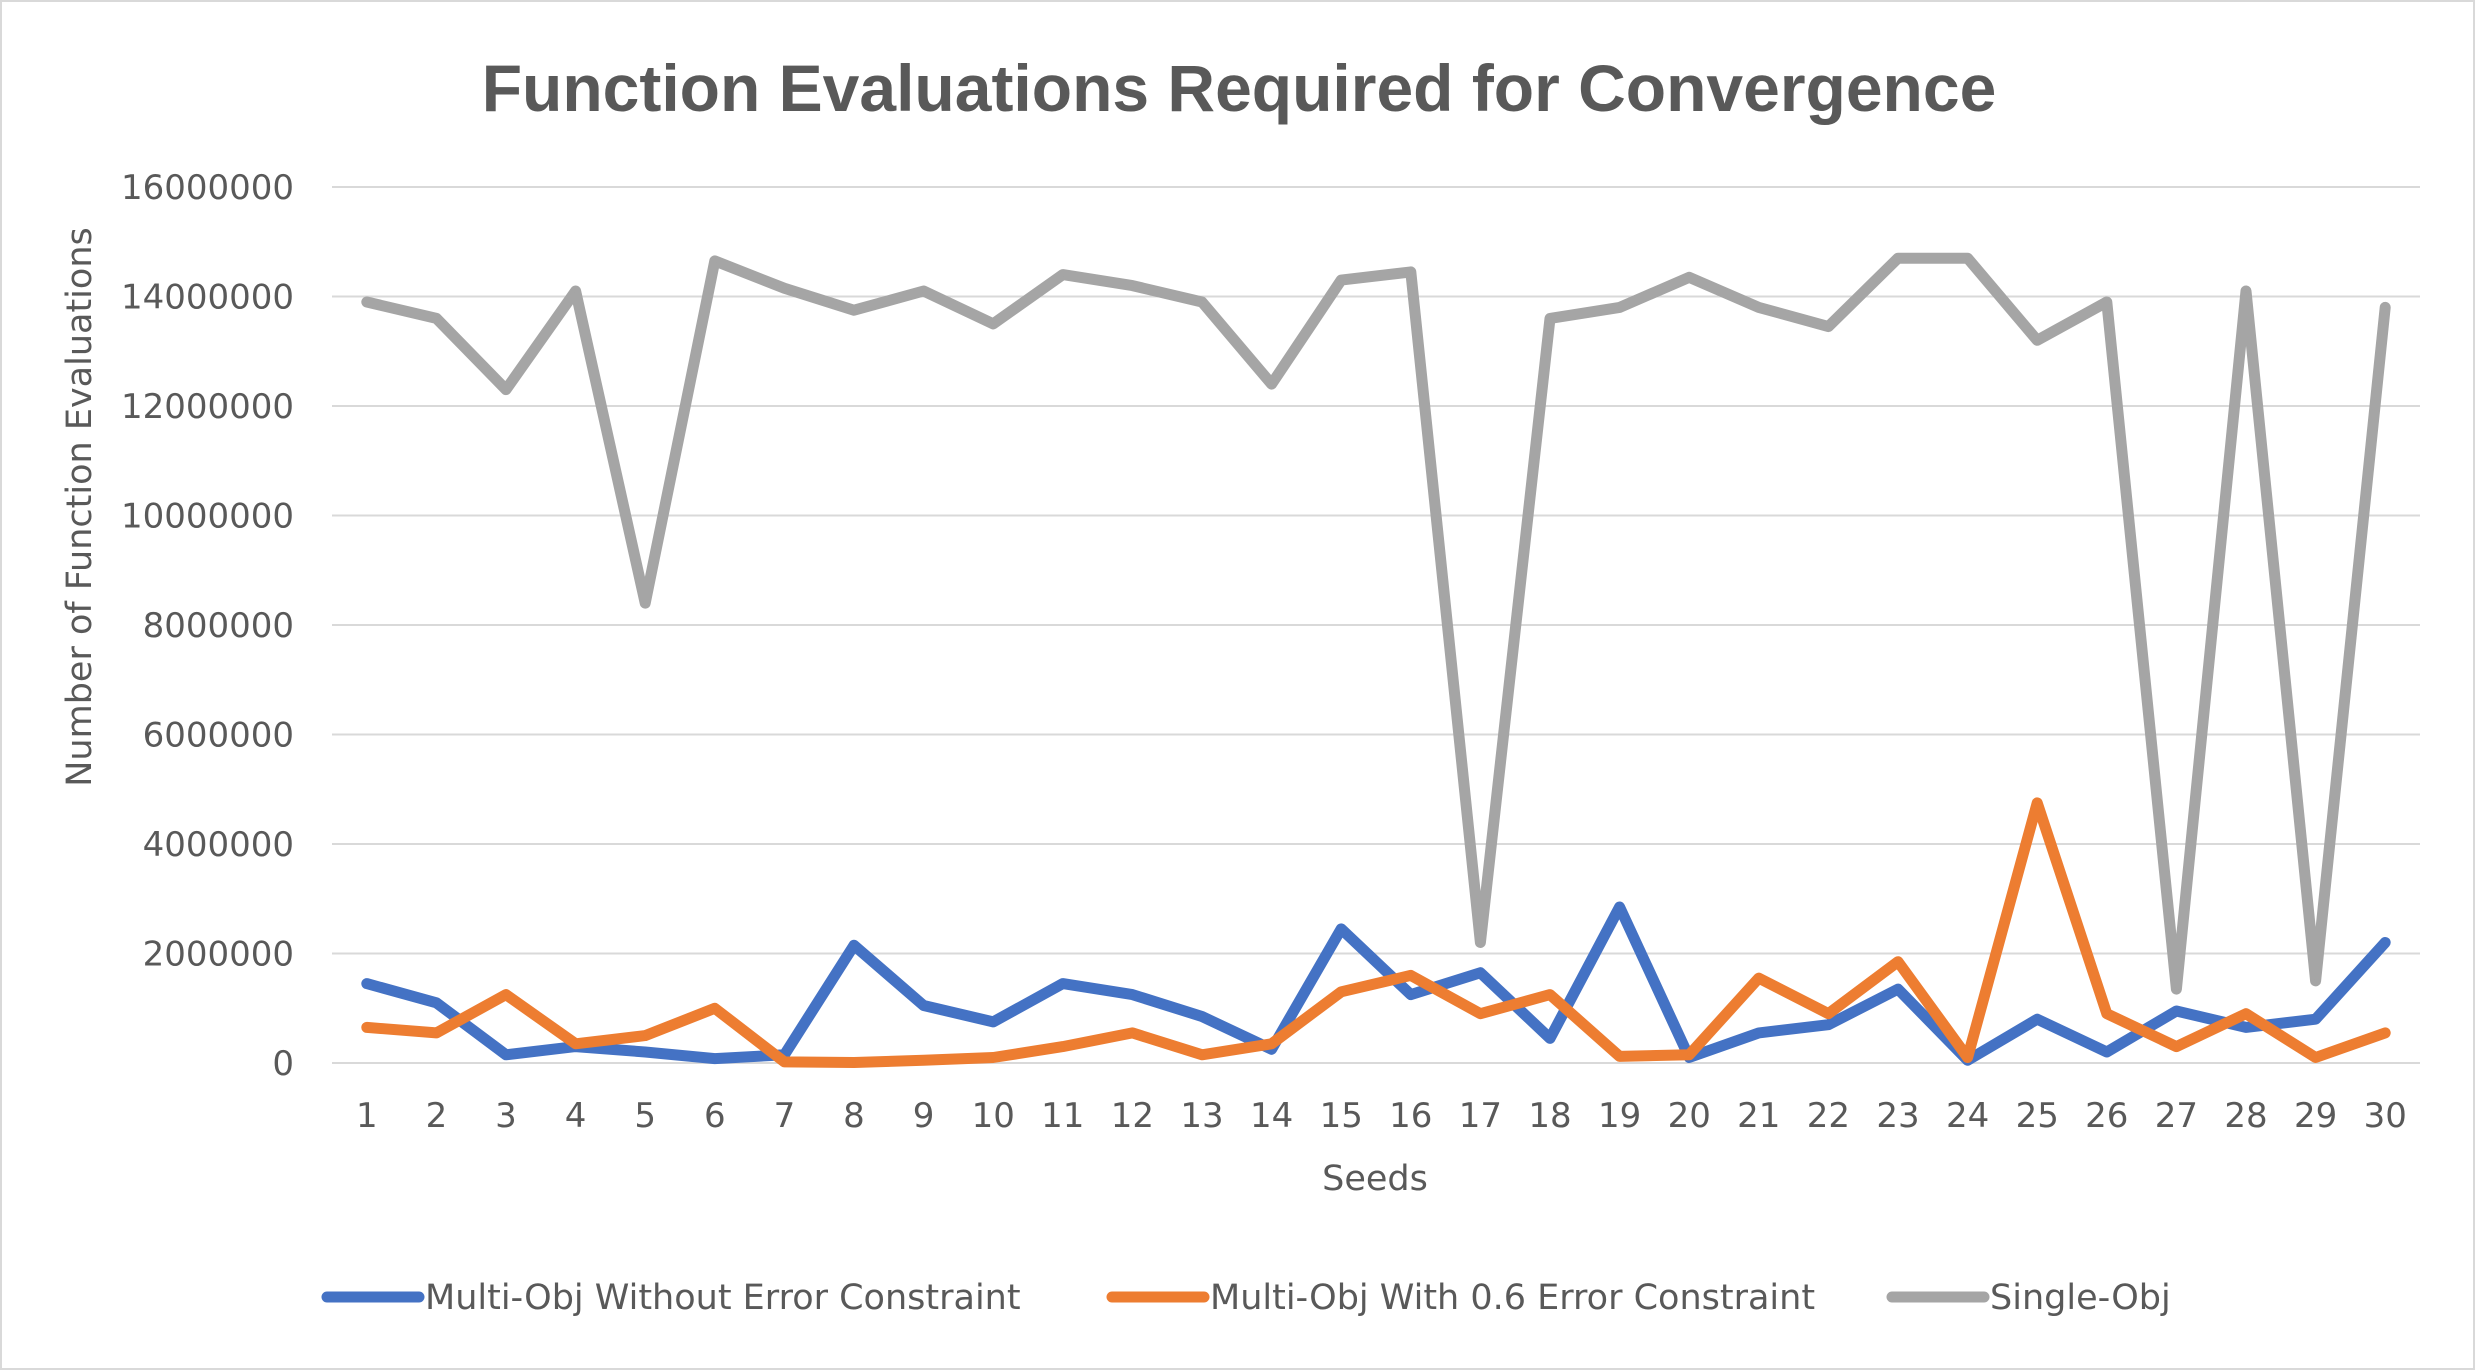  I want to click on x-tick-label: 20, so click(1689, 1116).